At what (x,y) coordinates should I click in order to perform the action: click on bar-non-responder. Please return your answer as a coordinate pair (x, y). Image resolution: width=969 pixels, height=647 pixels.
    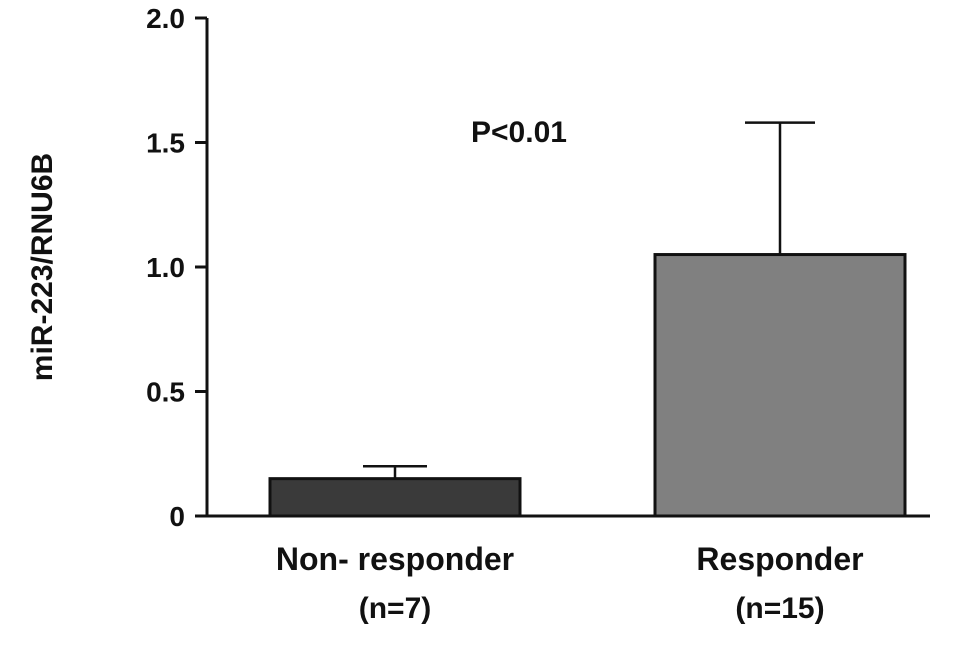
    Looking at the image, I should click on (395, 497).